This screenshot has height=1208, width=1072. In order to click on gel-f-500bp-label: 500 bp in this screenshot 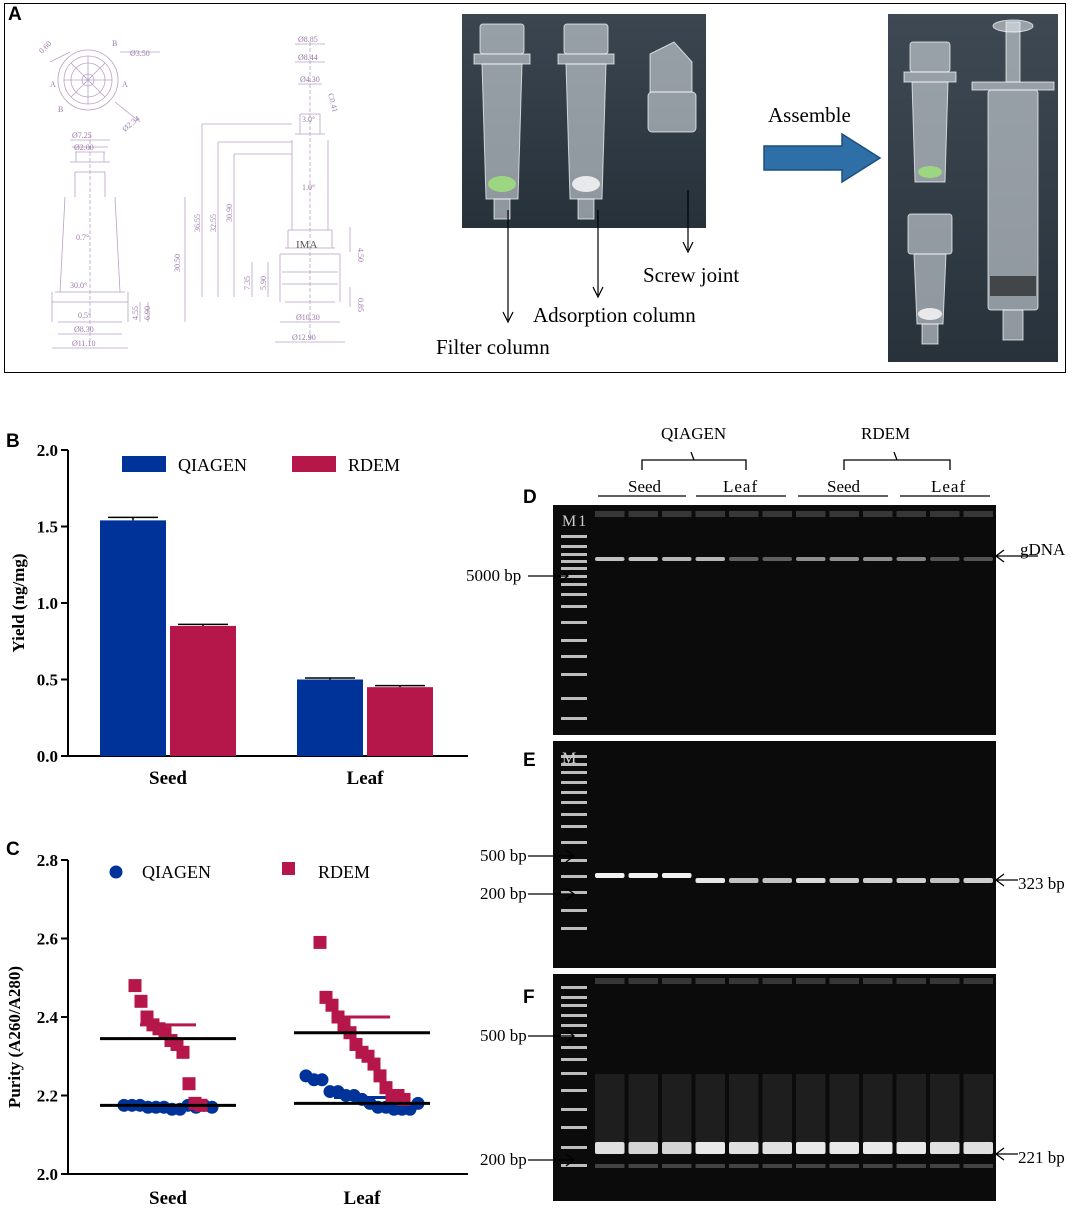, I will do `click(503, 1035)`.